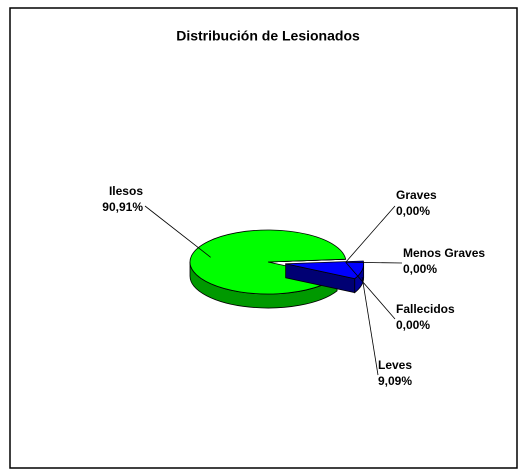 This screenshot has height=476, width=526. What do you see at coordinates (395, 381) in the screenshot?
I see `slice-value-label: 9,09%` at bounding box center [395, 381].